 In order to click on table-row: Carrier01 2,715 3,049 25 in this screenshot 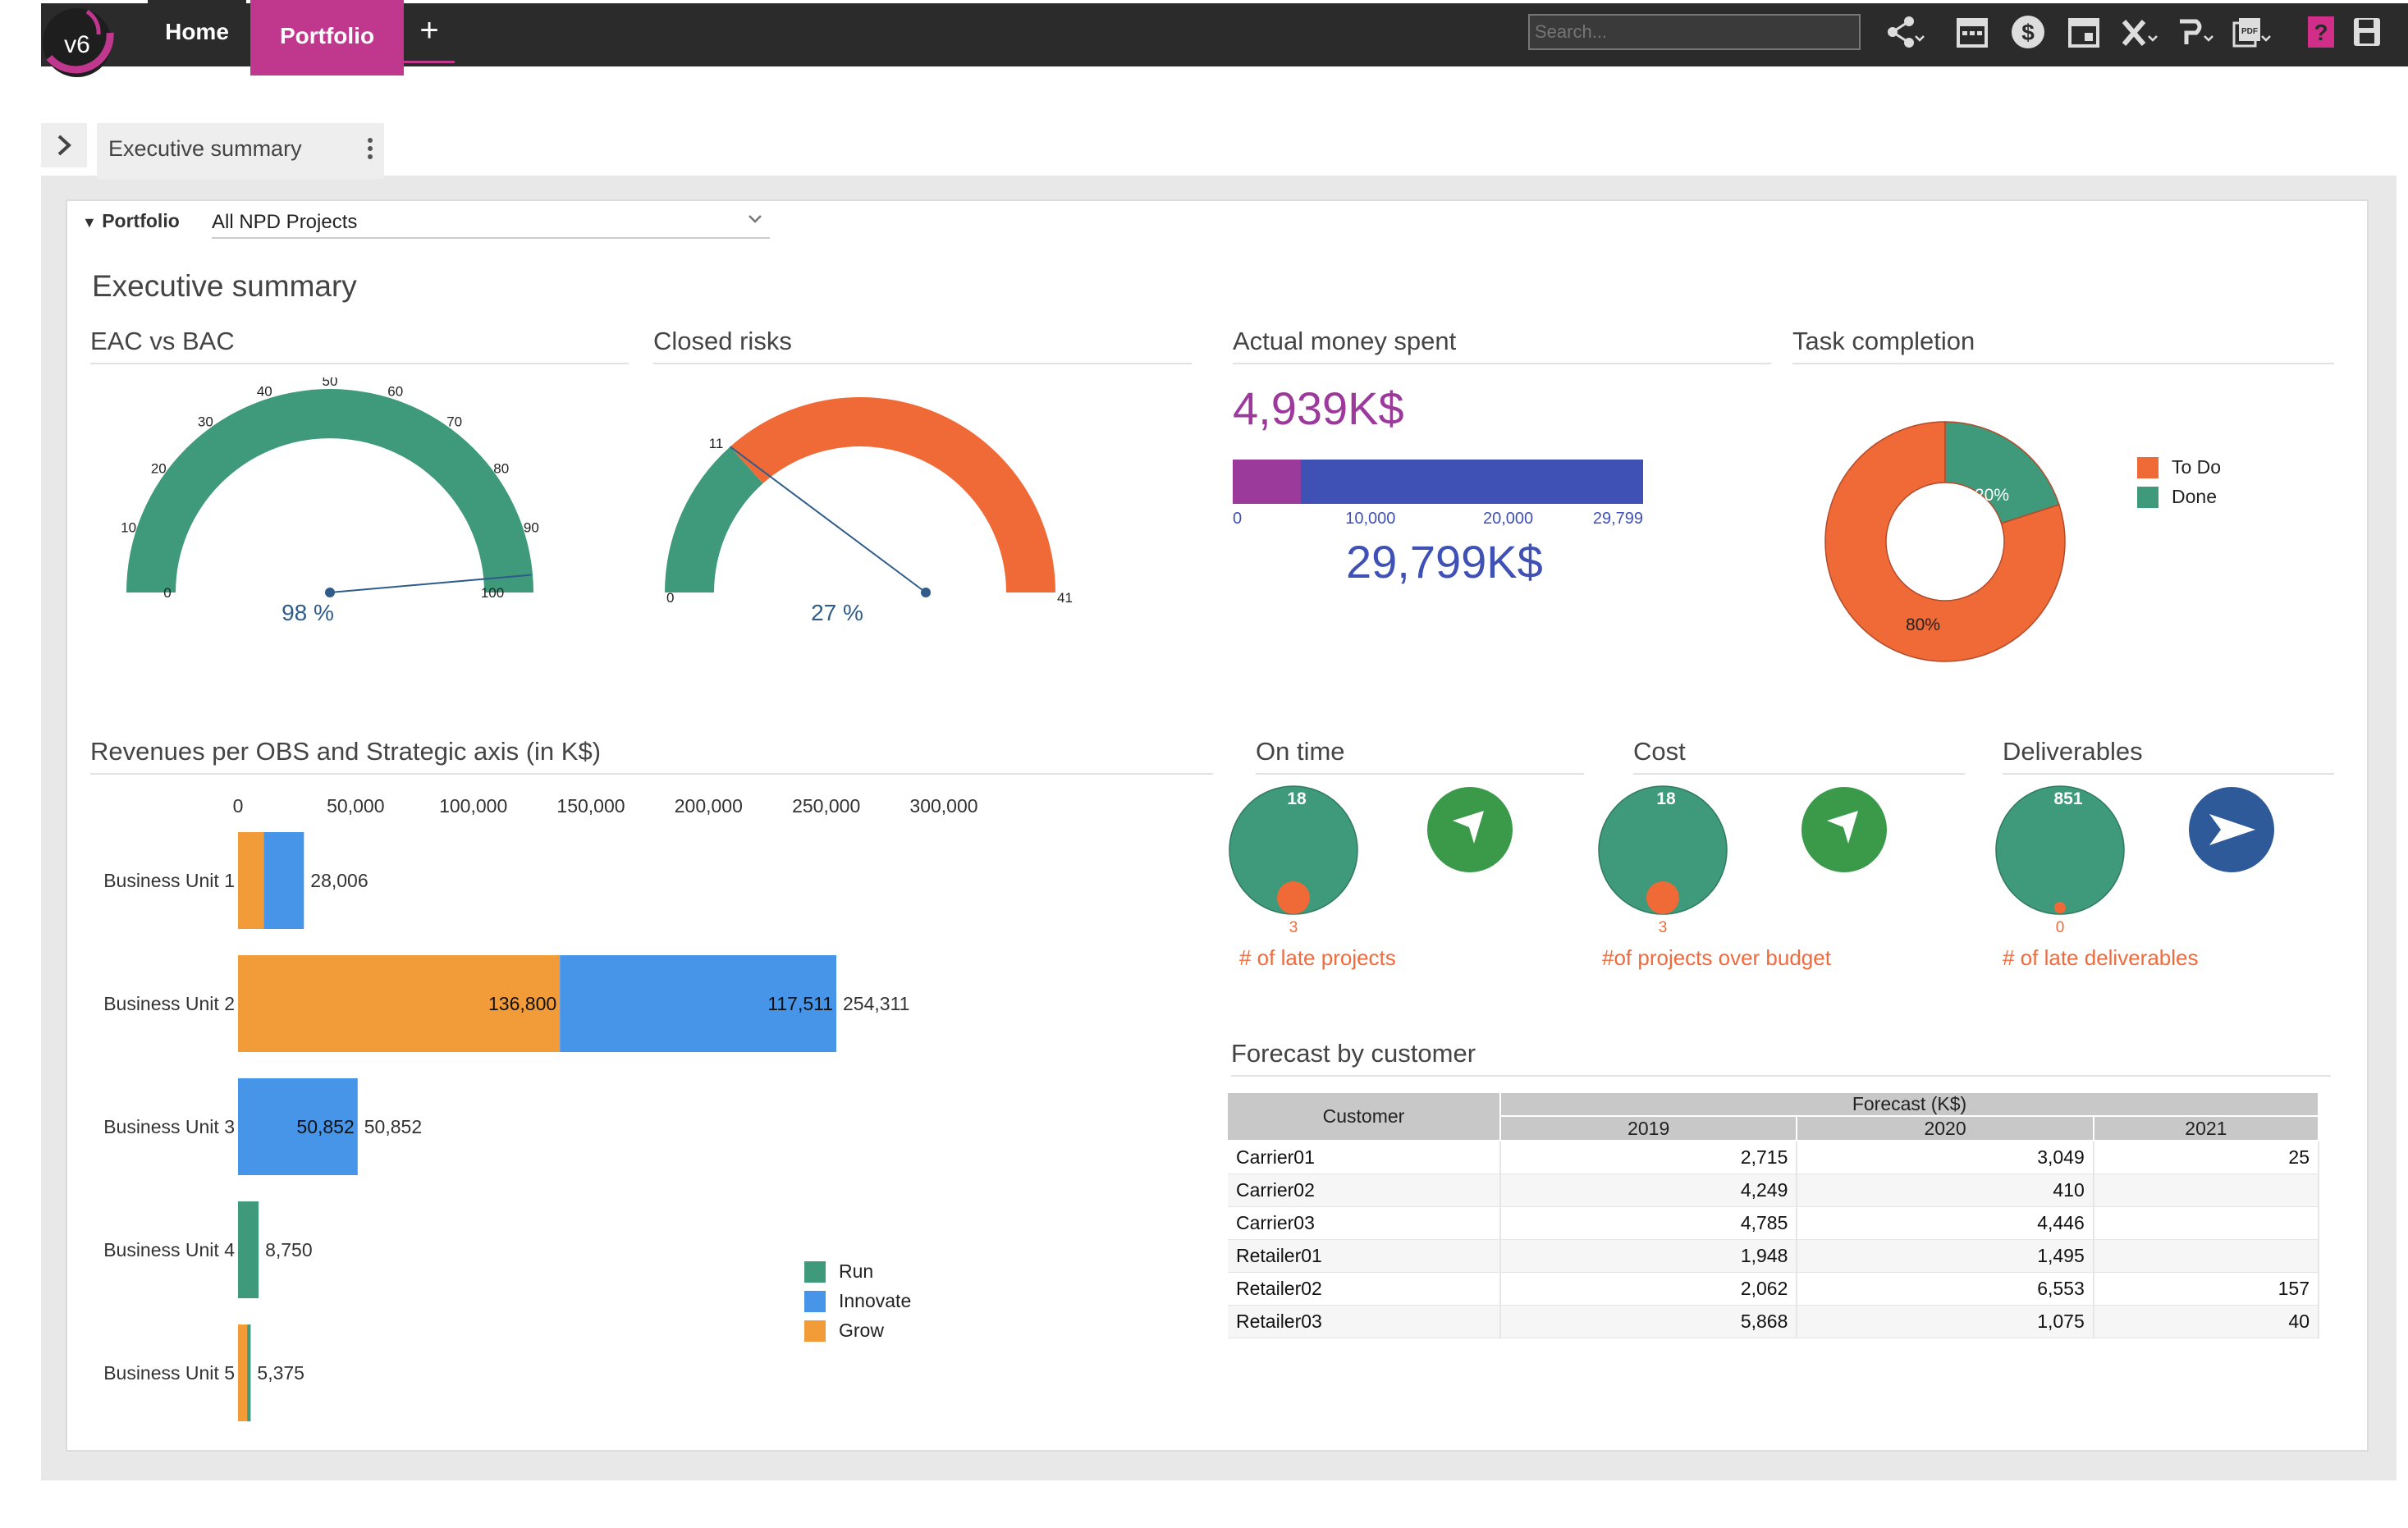, I will do `click(1774, 1157)`.